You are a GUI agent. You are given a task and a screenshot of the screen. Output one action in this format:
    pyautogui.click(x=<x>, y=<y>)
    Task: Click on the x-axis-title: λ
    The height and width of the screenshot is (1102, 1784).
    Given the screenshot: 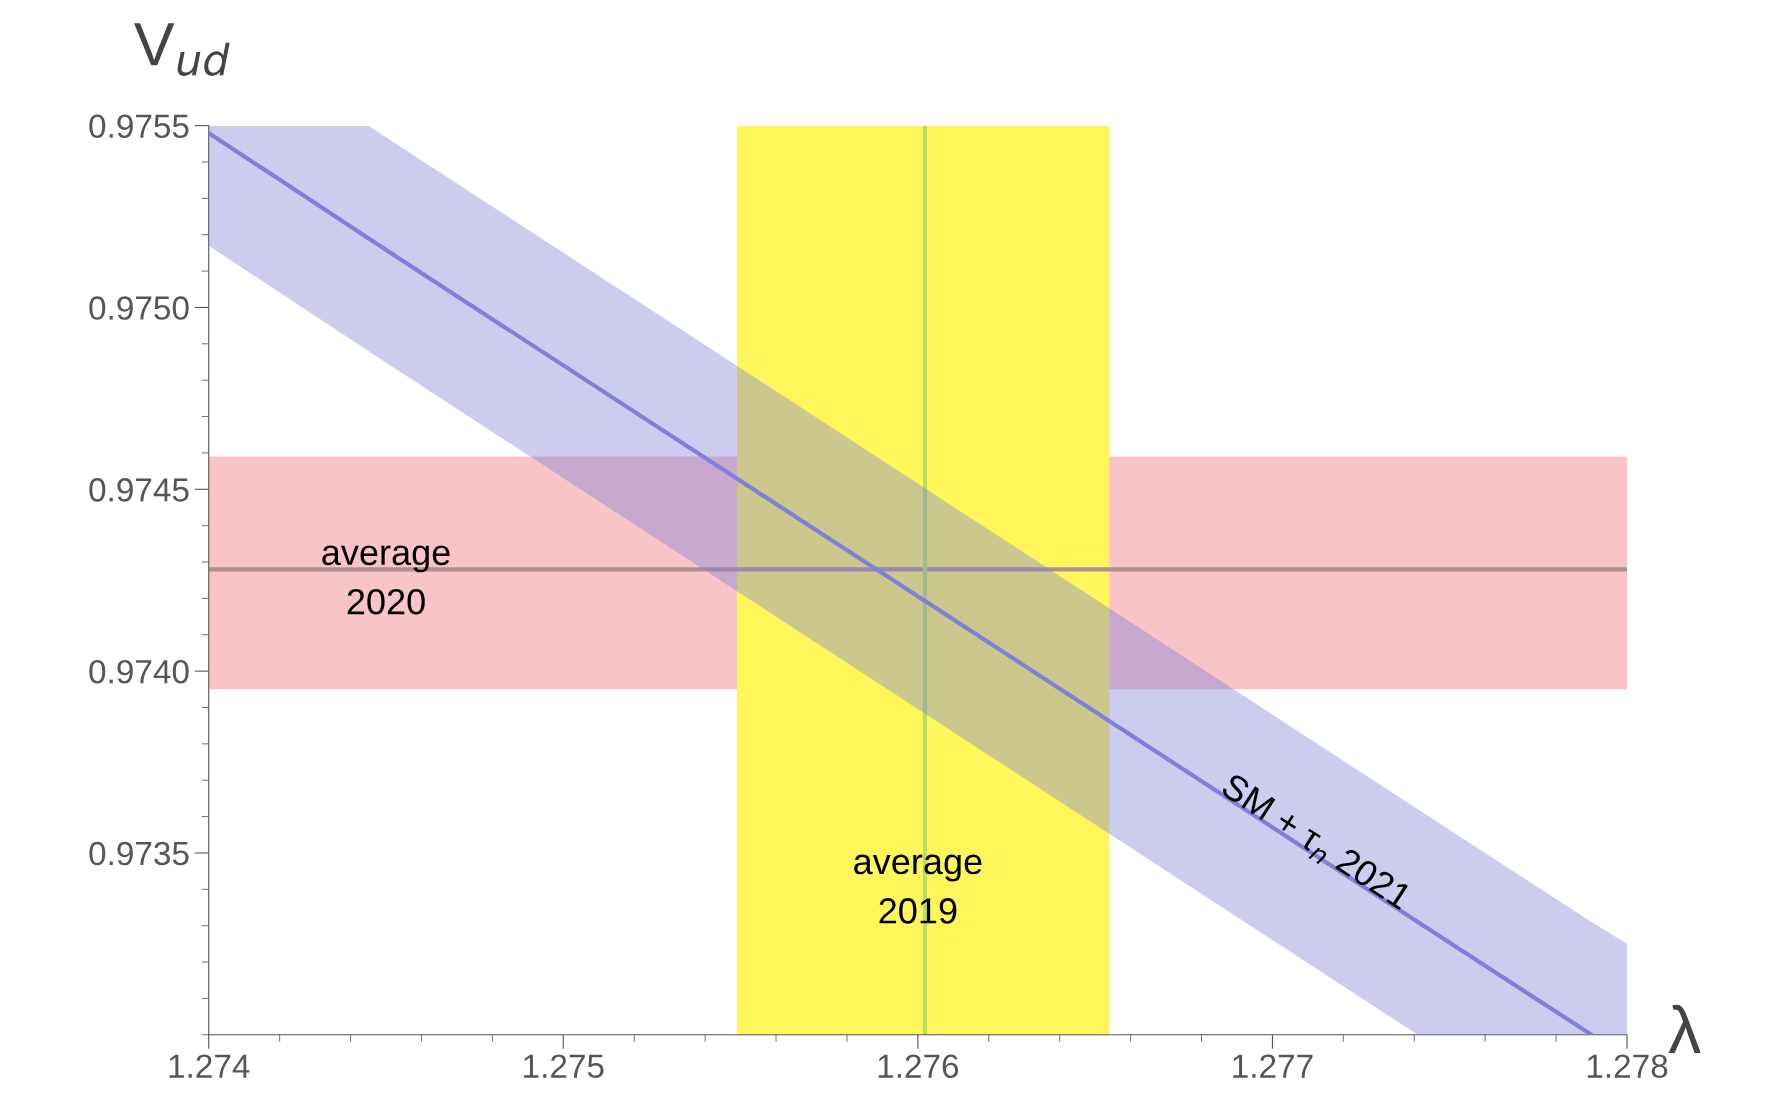 What is the action you would take?
    pyautogui.click(x=1684, y=1029)
    